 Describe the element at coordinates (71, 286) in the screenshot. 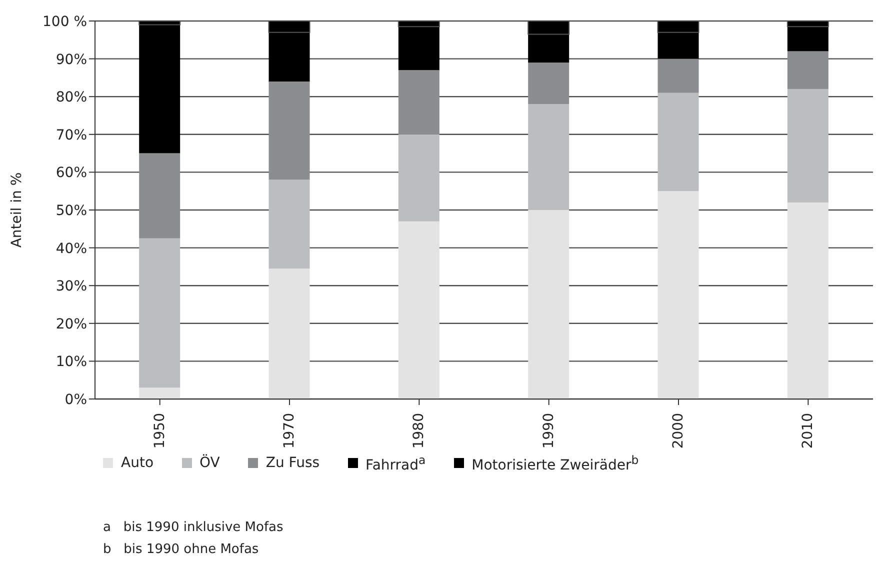

I see `y-tick-label: 30%` at that location.